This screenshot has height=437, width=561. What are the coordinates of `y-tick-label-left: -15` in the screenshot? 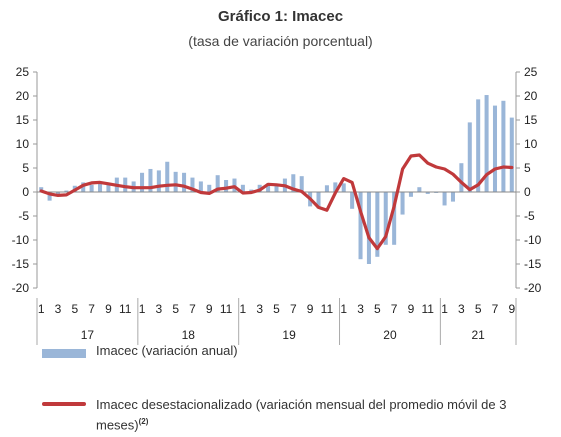 It's located at (21, 264).